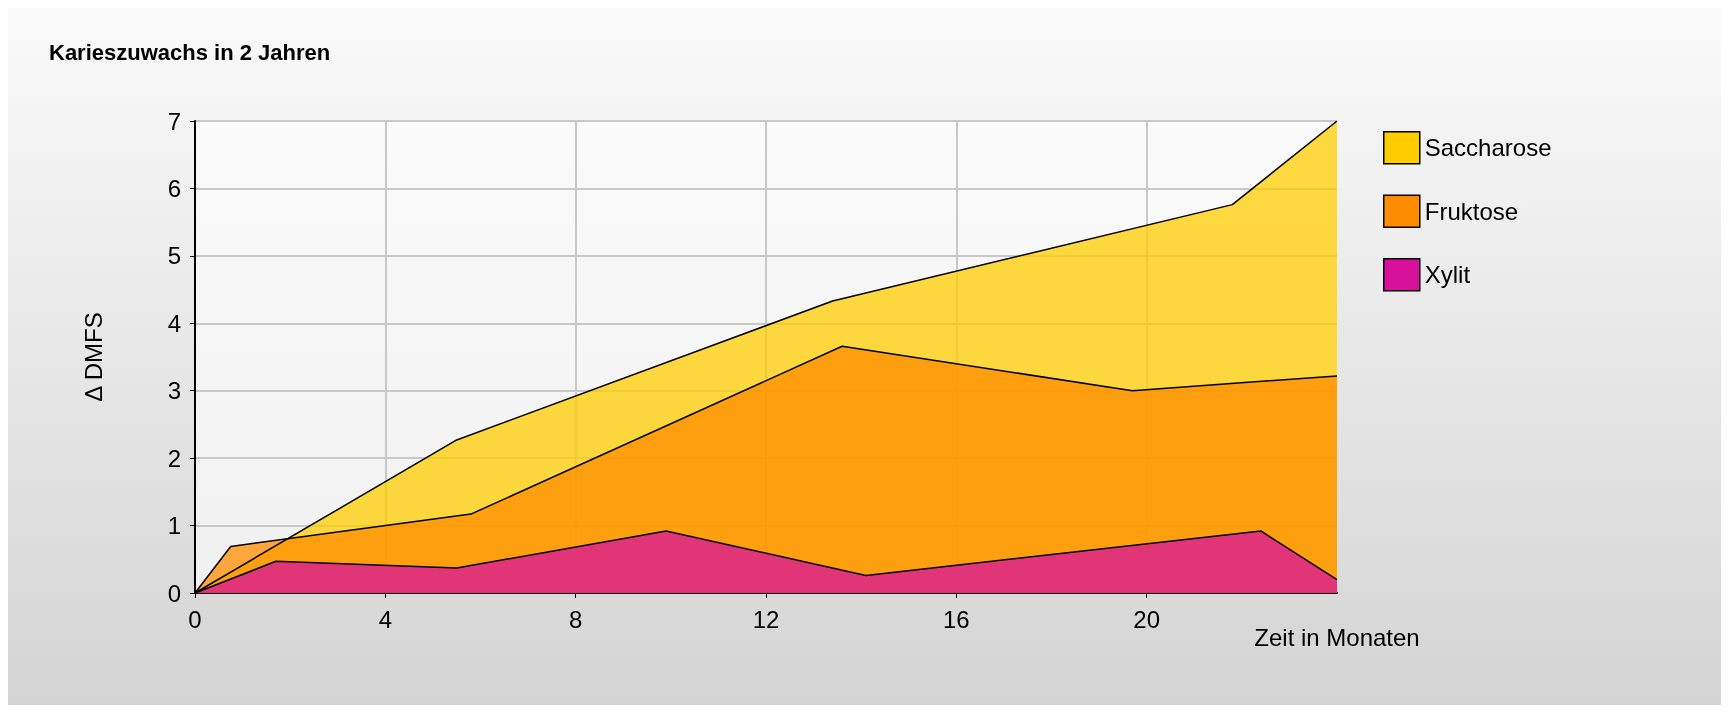 Image resolution: width=1729 pixels, height=713 pixels. What do you see at coordinates (190, 52) in the screenshot?
I see `chart-title: Karieszuwachs in 2 Jahren` at bounding box center [190, 52].